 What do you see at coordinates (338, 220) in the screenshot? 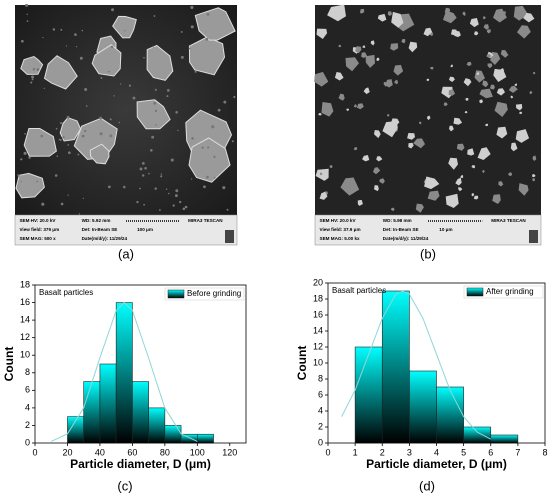
I see `sem-info: SEM HV: 20.0 kV` at bounding box center [338, 220].